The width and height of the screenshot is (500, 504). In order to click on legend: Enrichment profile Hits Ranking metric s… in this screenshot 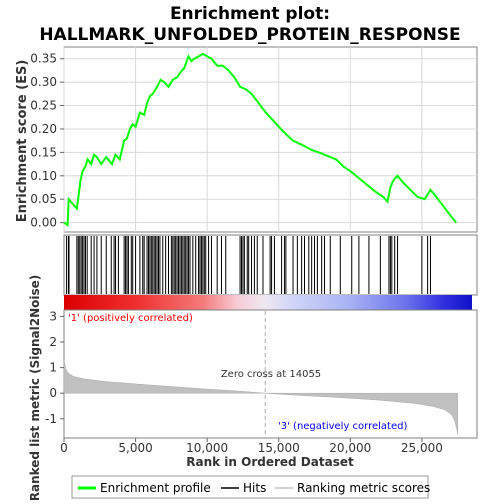, I will do `click(250, 487)`.